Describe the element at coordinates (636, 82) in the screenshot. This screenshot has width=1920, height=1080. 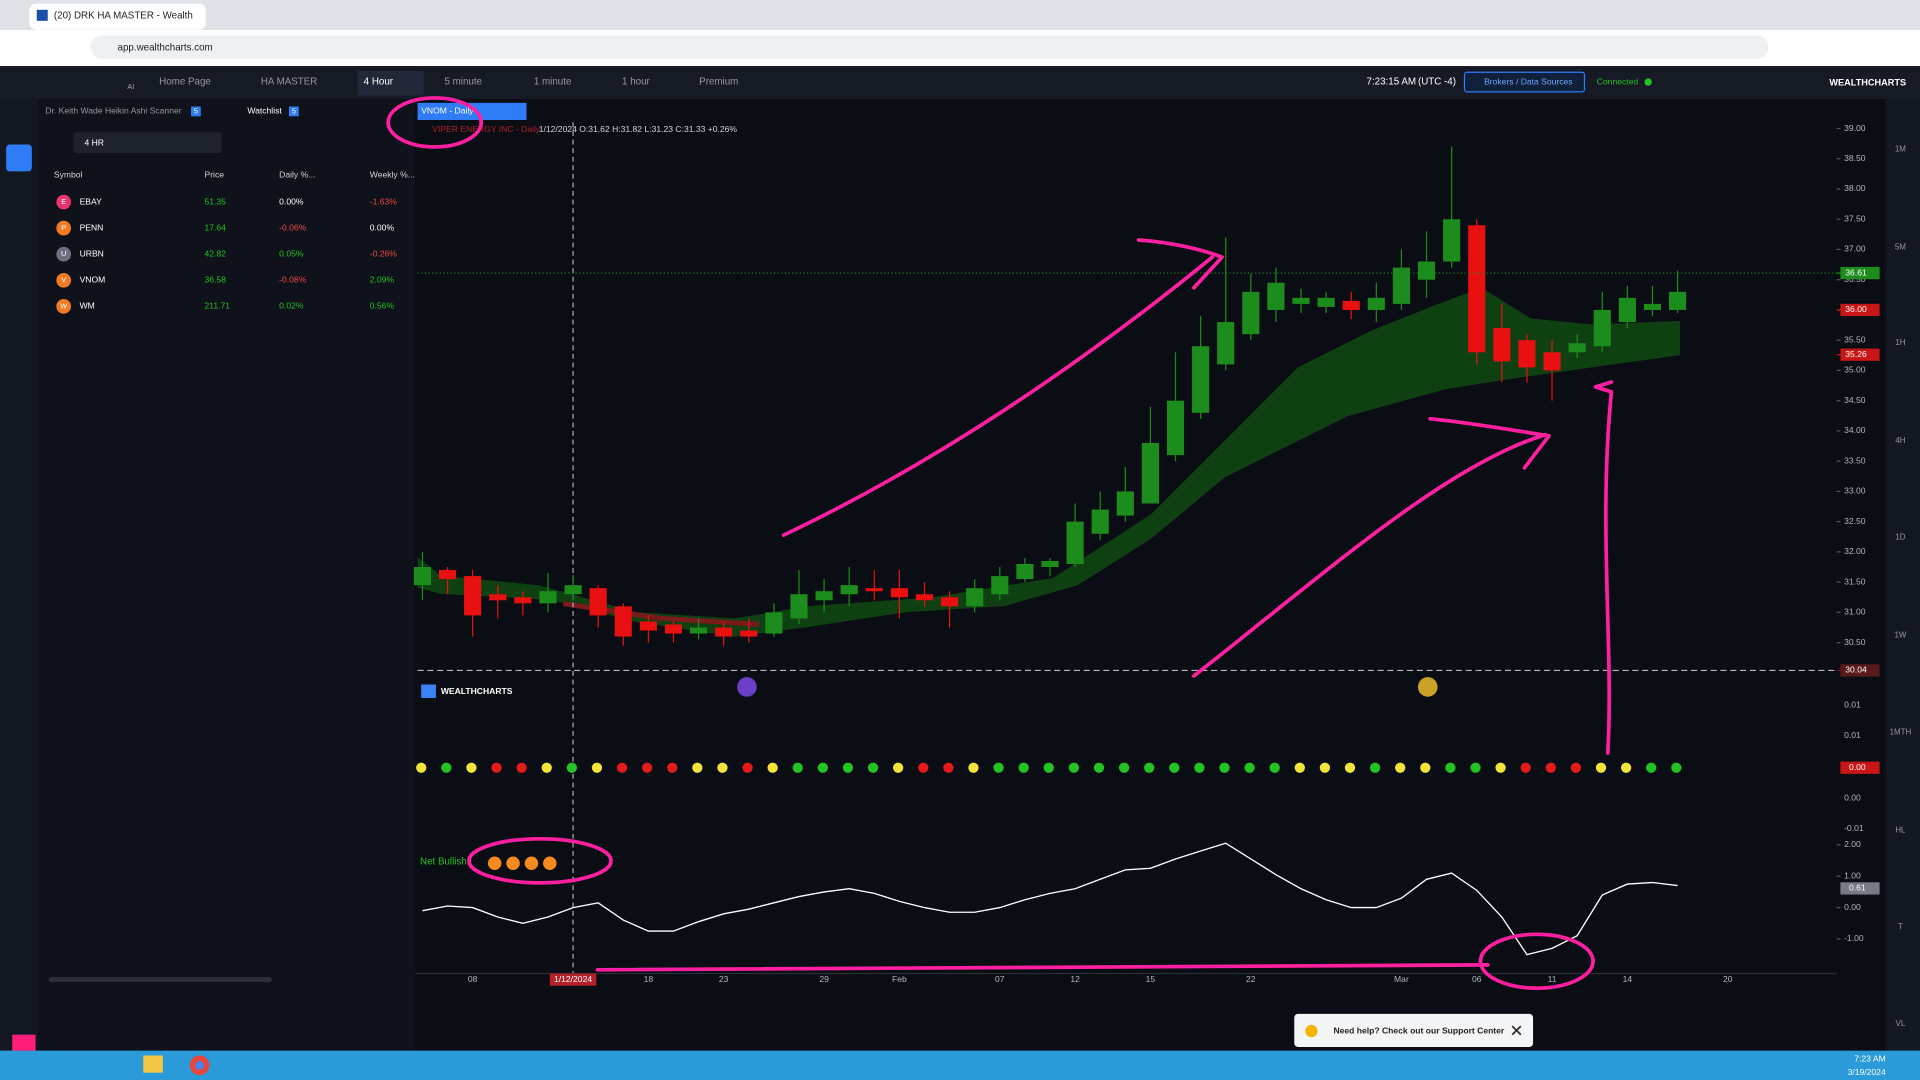
I see `app-tab: 1 hour` at that location.